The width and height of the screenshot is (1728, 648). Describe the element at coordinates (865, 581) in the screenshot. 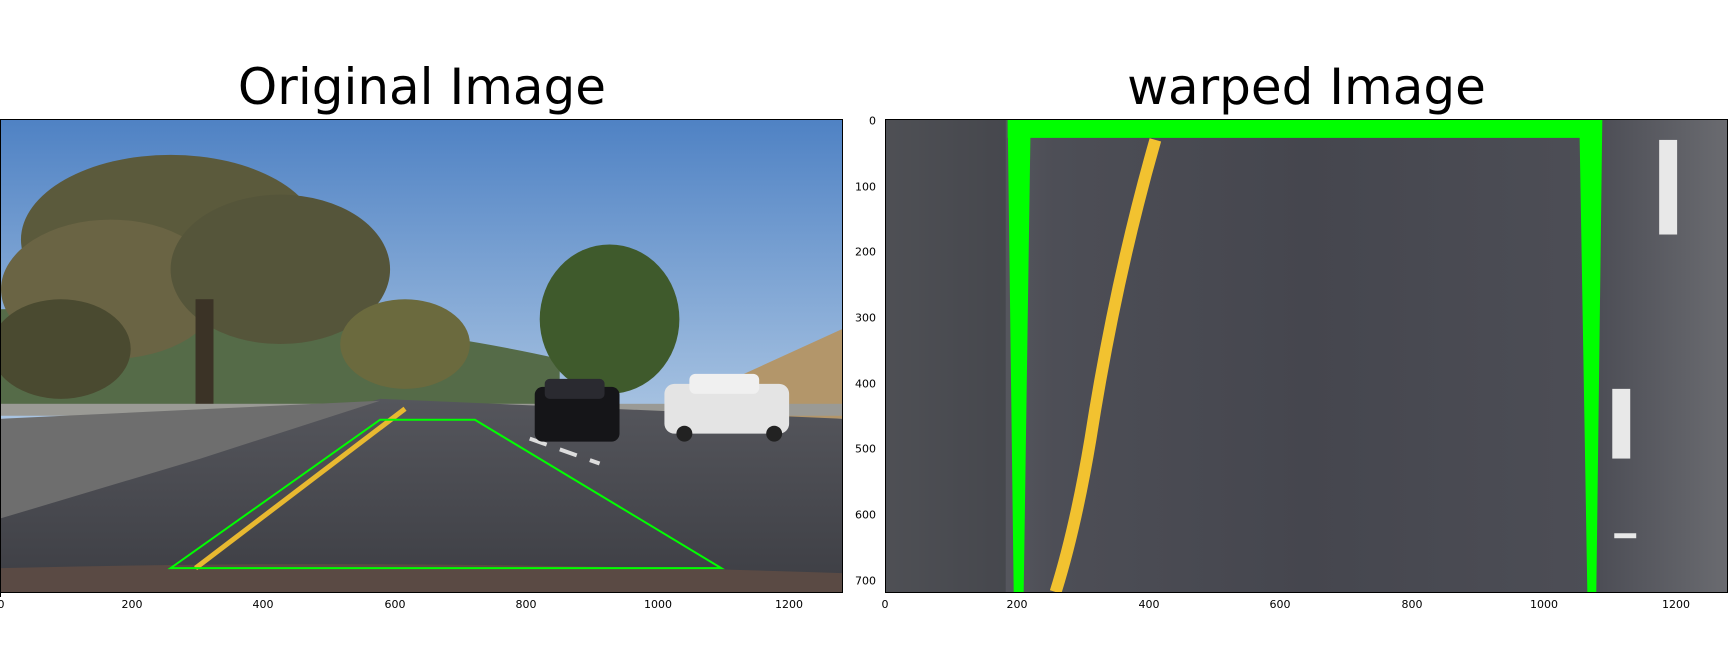

I see `y-tick-label: 700` at that location.